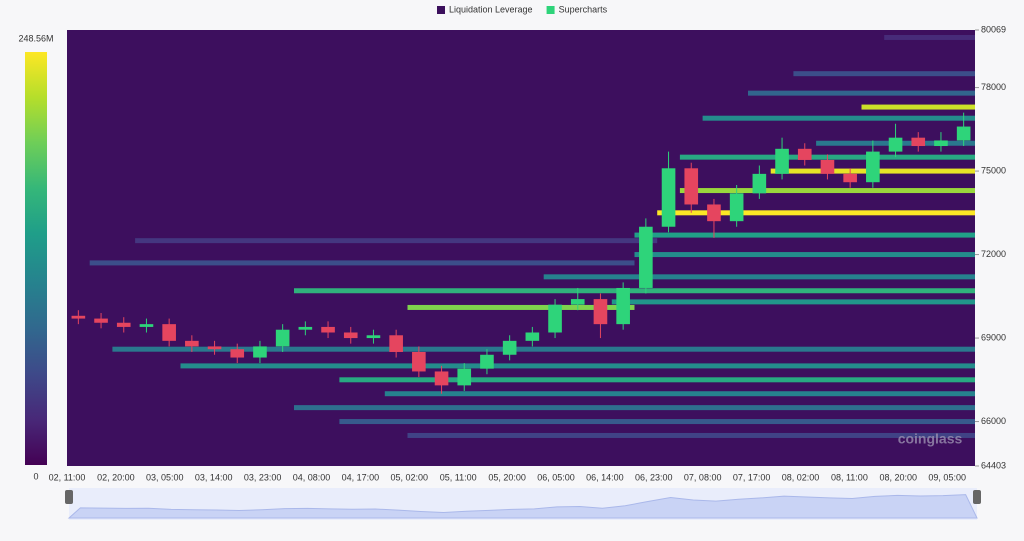  I want to click on x-tick-label: 08, 02:00, so click(801, 477).